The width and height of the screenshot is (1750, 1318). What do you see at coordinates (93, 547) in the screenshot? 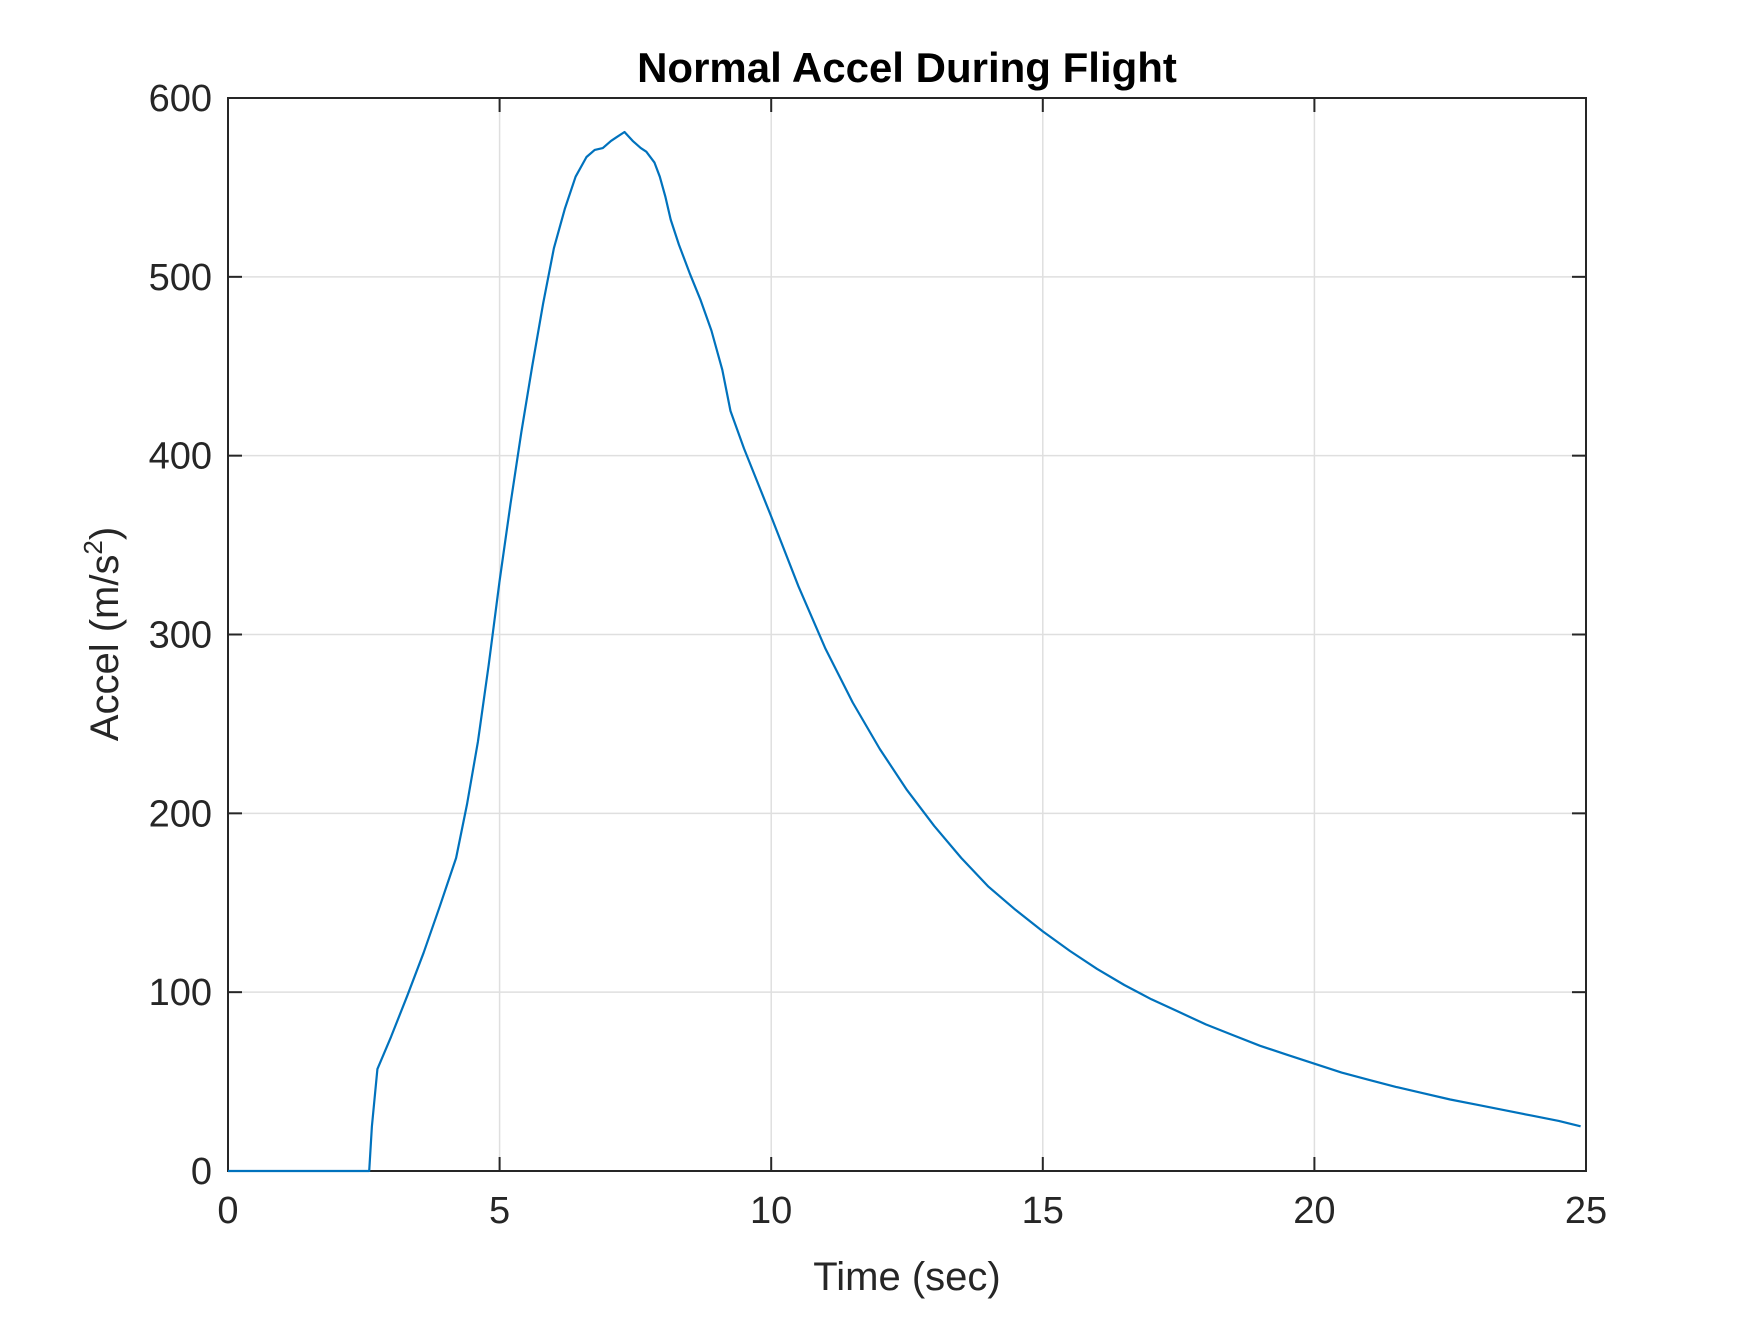
I see `y-axis-label-superscript: 2` at bounding box center [93, 547].